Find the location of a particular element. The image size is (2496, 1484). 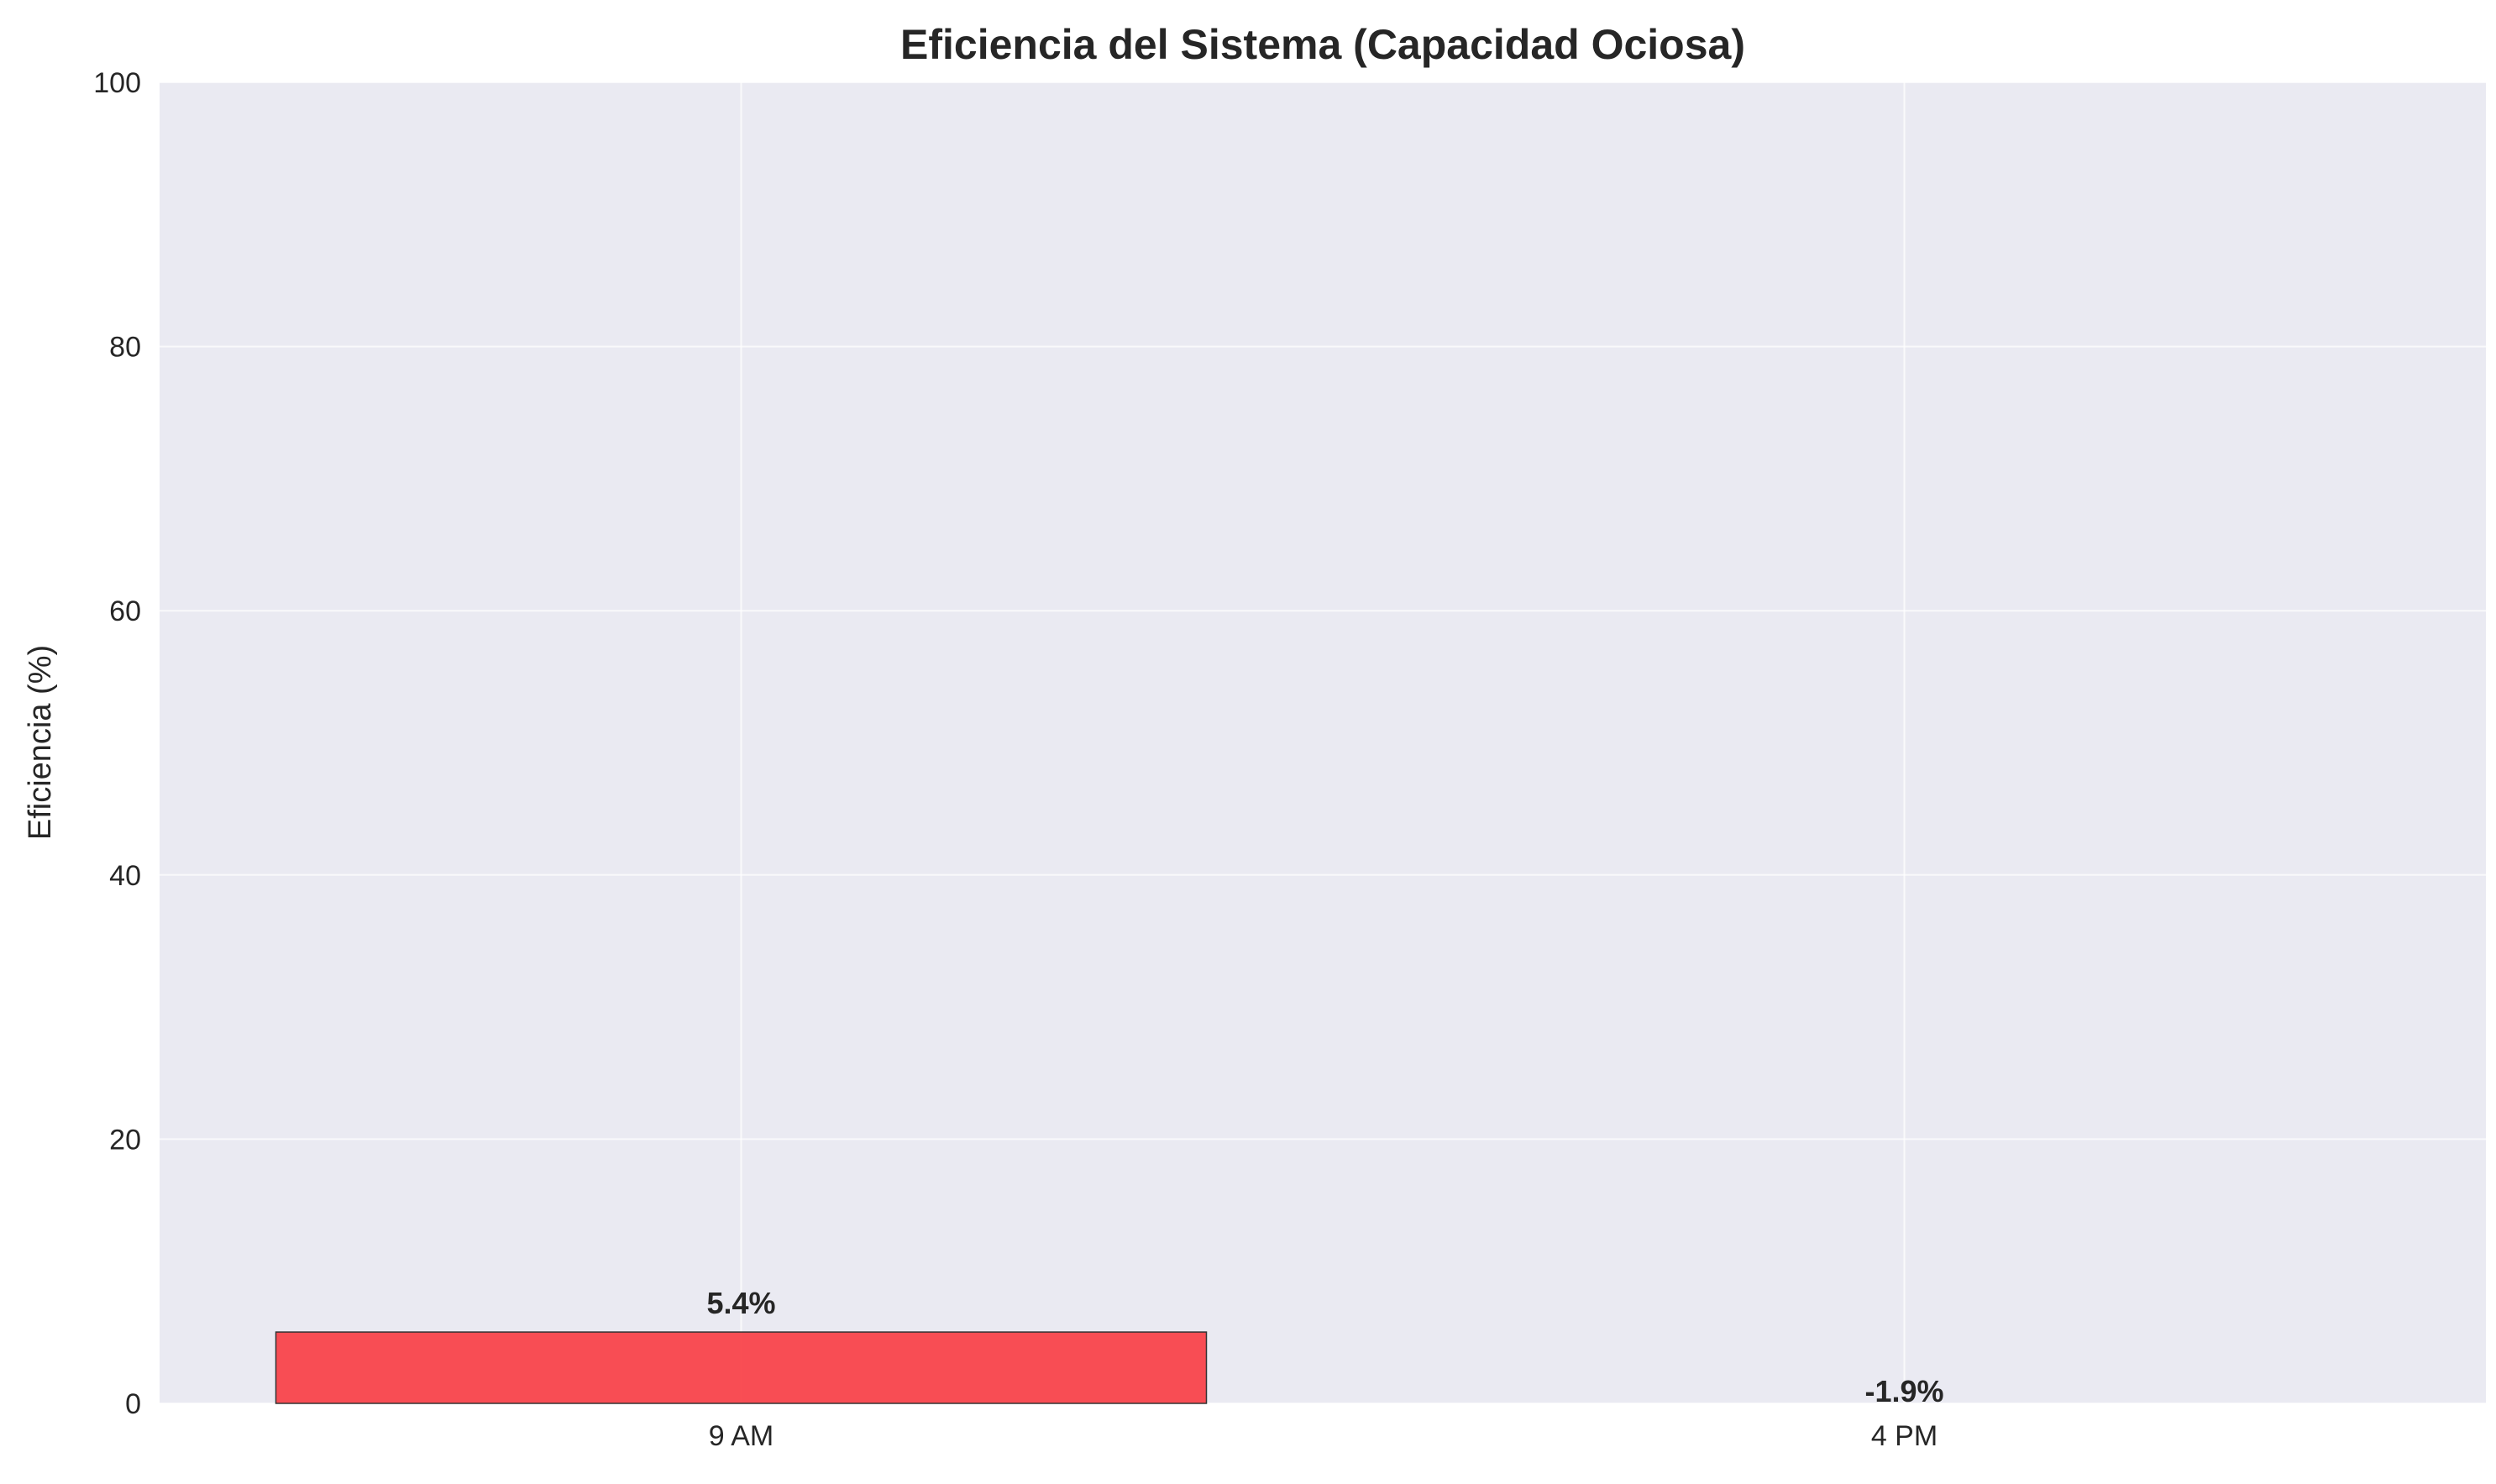

bar-value-label: 5.4% is located at coordinates (740, 1303).